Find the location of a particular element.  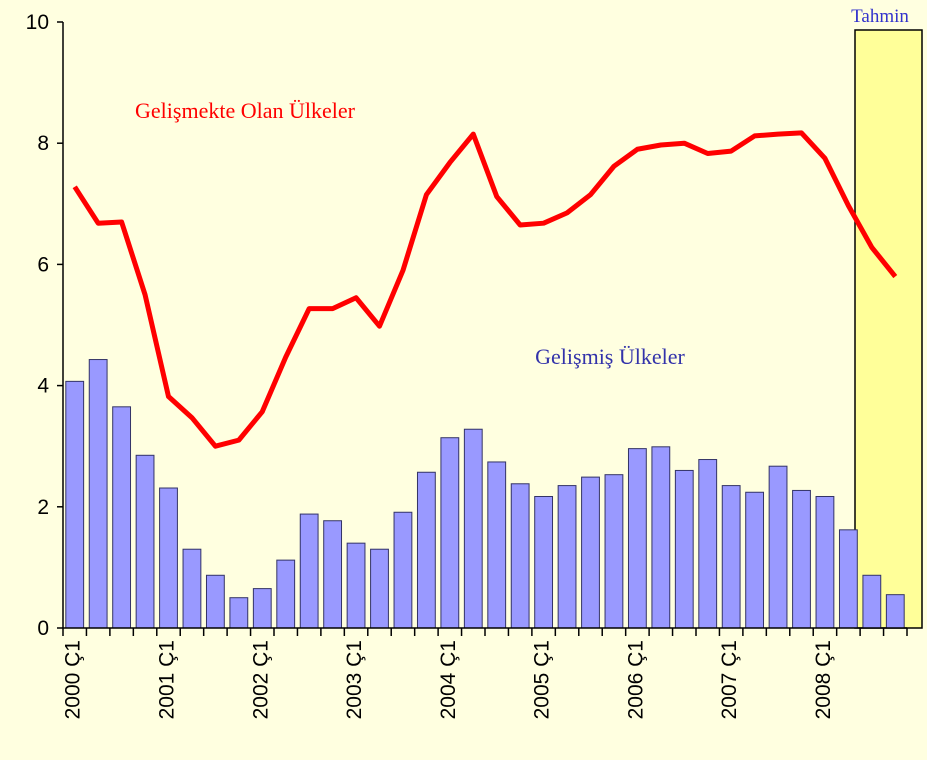

x-tick-label: 2001 Ç1 is located at coordinates (167, 679).